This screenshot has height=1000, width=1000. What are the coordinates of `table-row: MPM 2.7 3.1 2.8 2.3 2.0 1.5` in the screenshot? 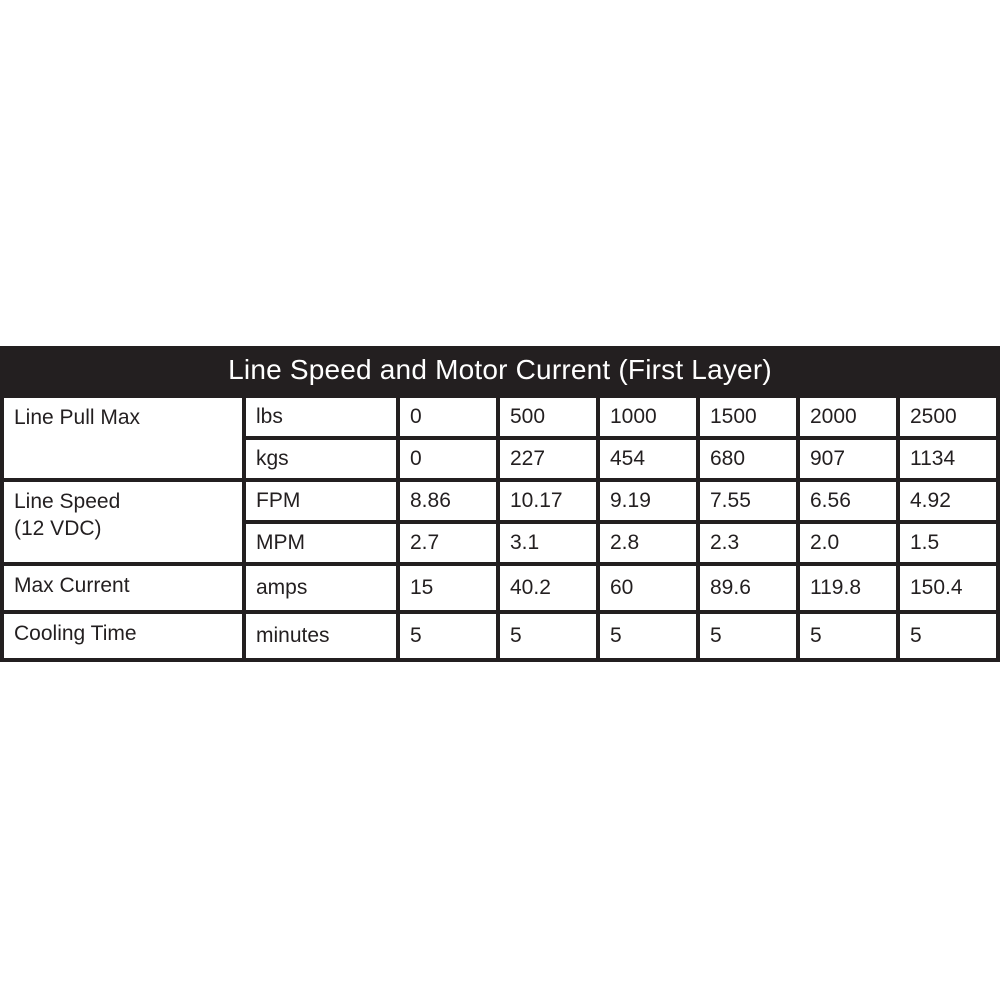 It's located at (500, 543).